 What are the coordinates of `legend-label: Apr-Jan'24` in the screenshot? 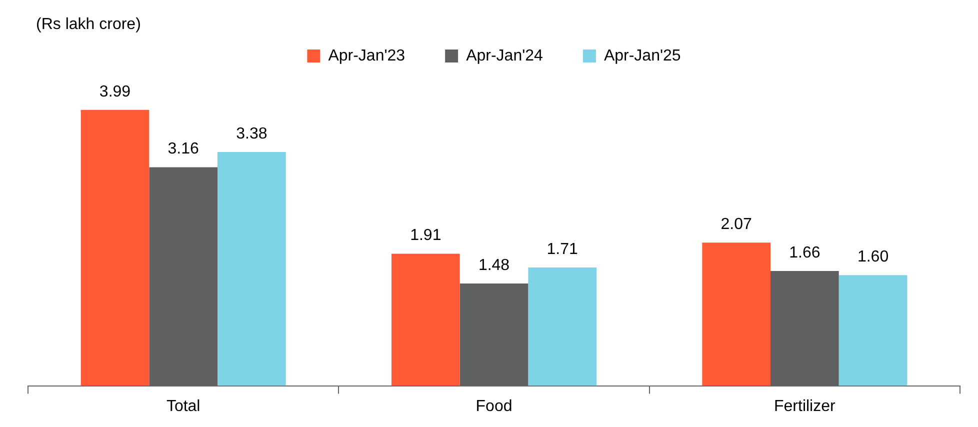 It's located at (505, 55).